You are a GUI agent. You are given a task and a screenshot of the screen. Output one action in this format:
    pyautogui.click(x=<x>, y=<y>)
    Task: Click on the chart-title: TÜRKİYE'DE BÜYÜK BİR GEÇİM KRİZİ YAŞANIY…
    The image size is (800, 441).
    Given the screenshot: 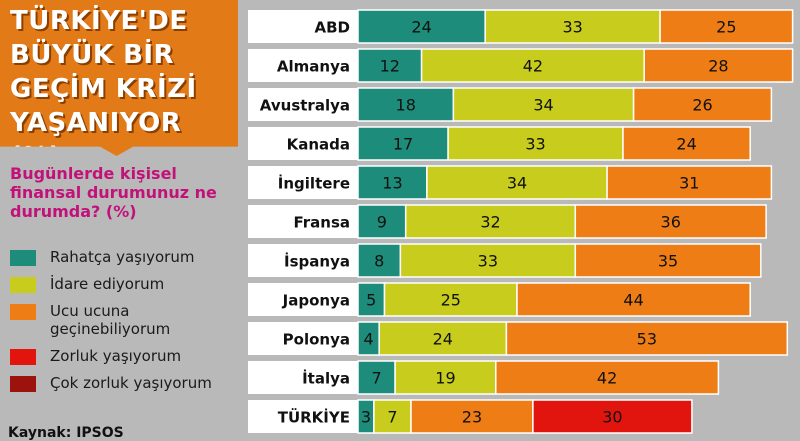 What is the action you would take?
    pyautogui.click(x=122, y=80)
    